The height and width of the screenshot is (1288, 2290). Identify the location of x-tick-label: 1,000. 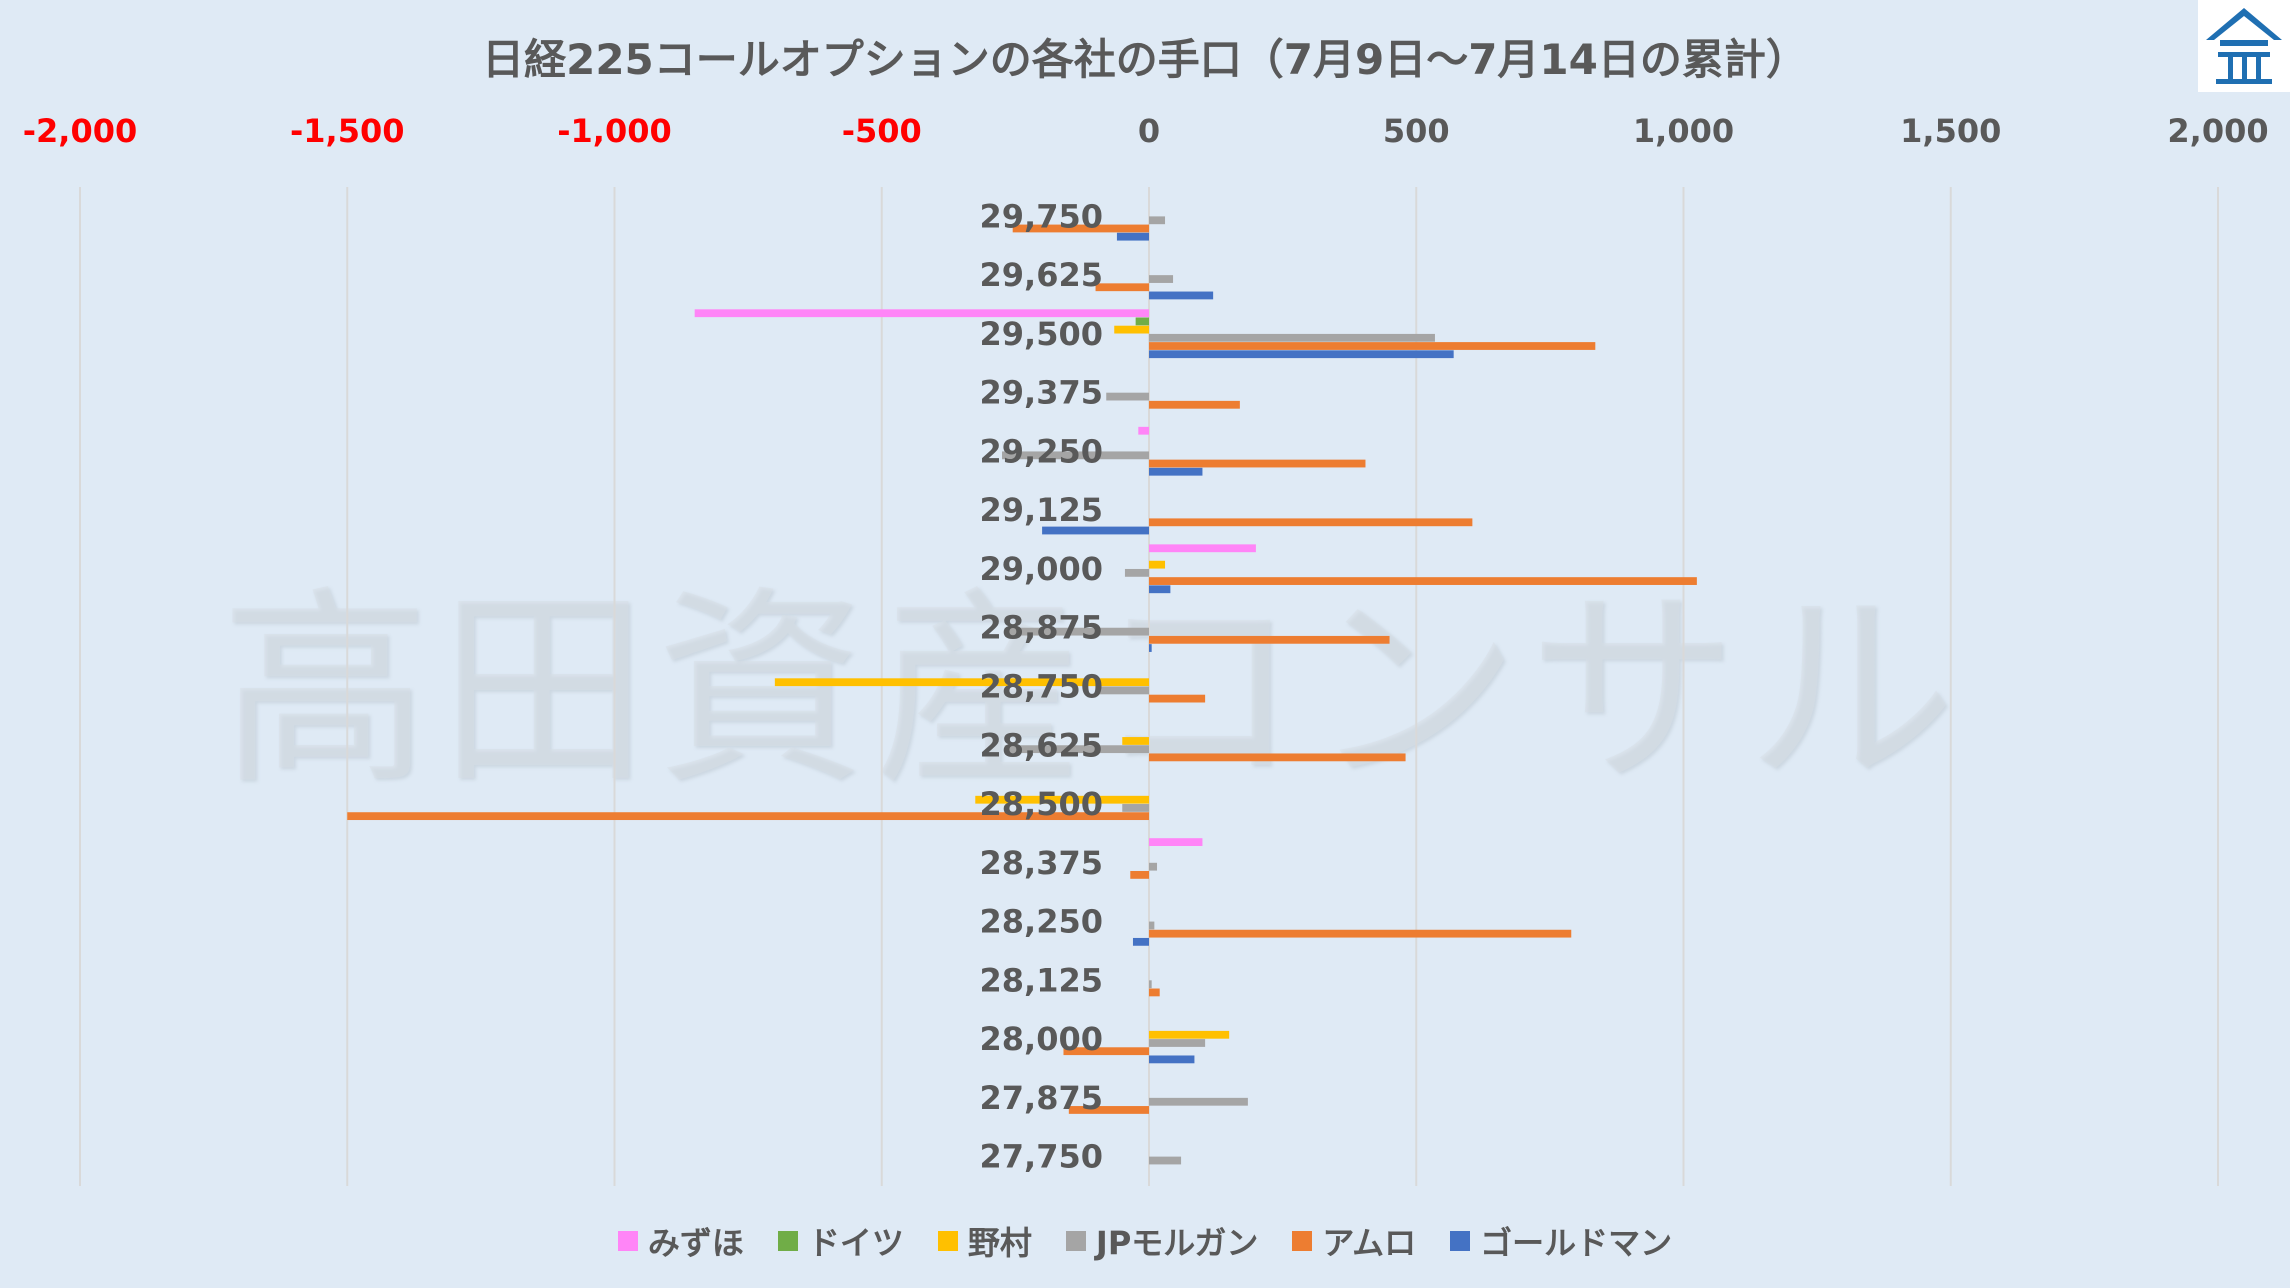
(1683, 131).